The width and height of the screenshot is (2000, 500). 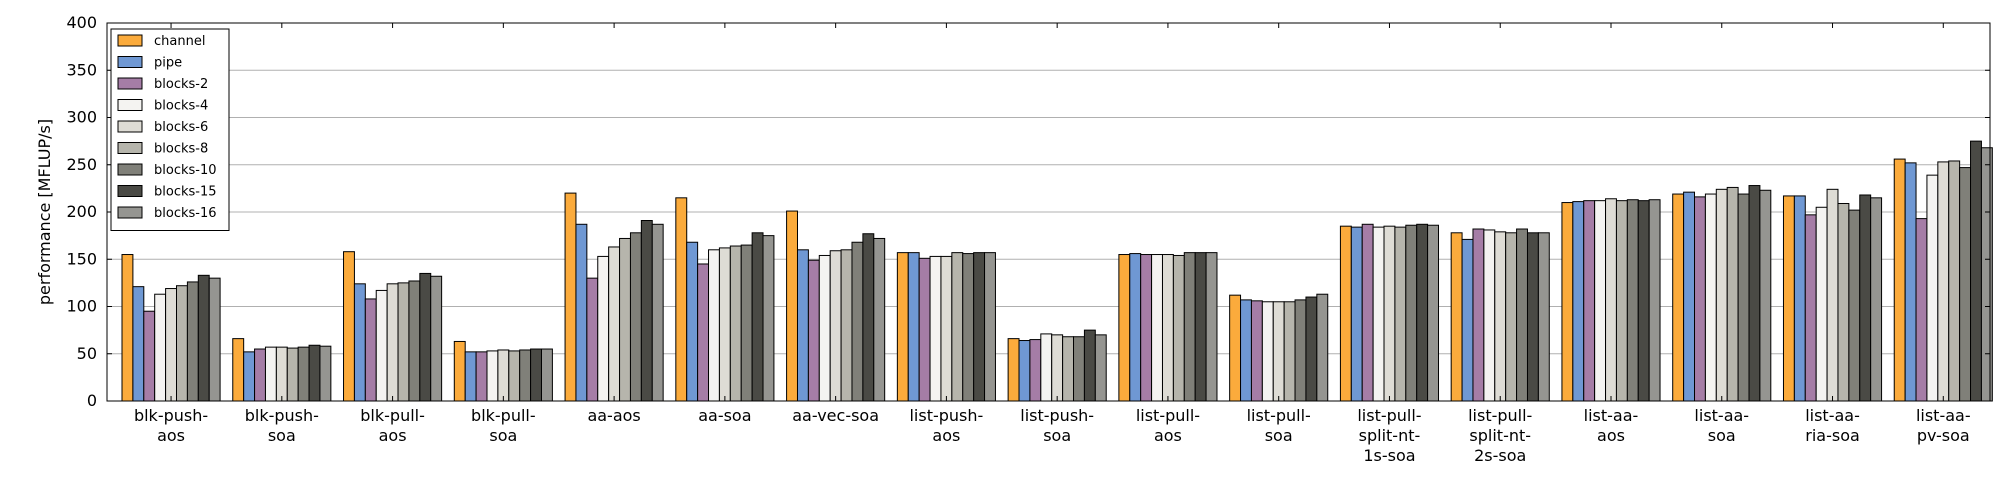 What do you see at coordinates (92, 400) in the screenshot?
I see `y-tick-label: 0` at bounding box center [92, 400].